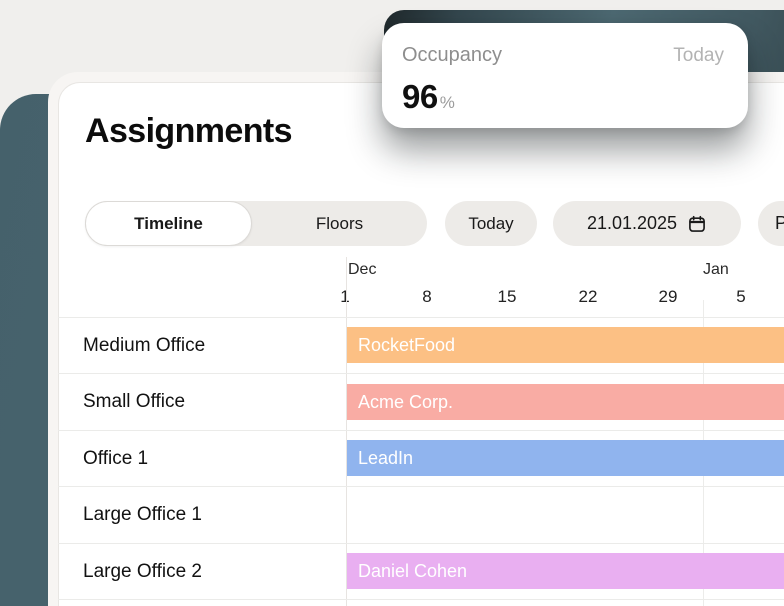 This screenshot has width=784, height=606. I want to click on tab-floors: Floors, so click(339, 223).